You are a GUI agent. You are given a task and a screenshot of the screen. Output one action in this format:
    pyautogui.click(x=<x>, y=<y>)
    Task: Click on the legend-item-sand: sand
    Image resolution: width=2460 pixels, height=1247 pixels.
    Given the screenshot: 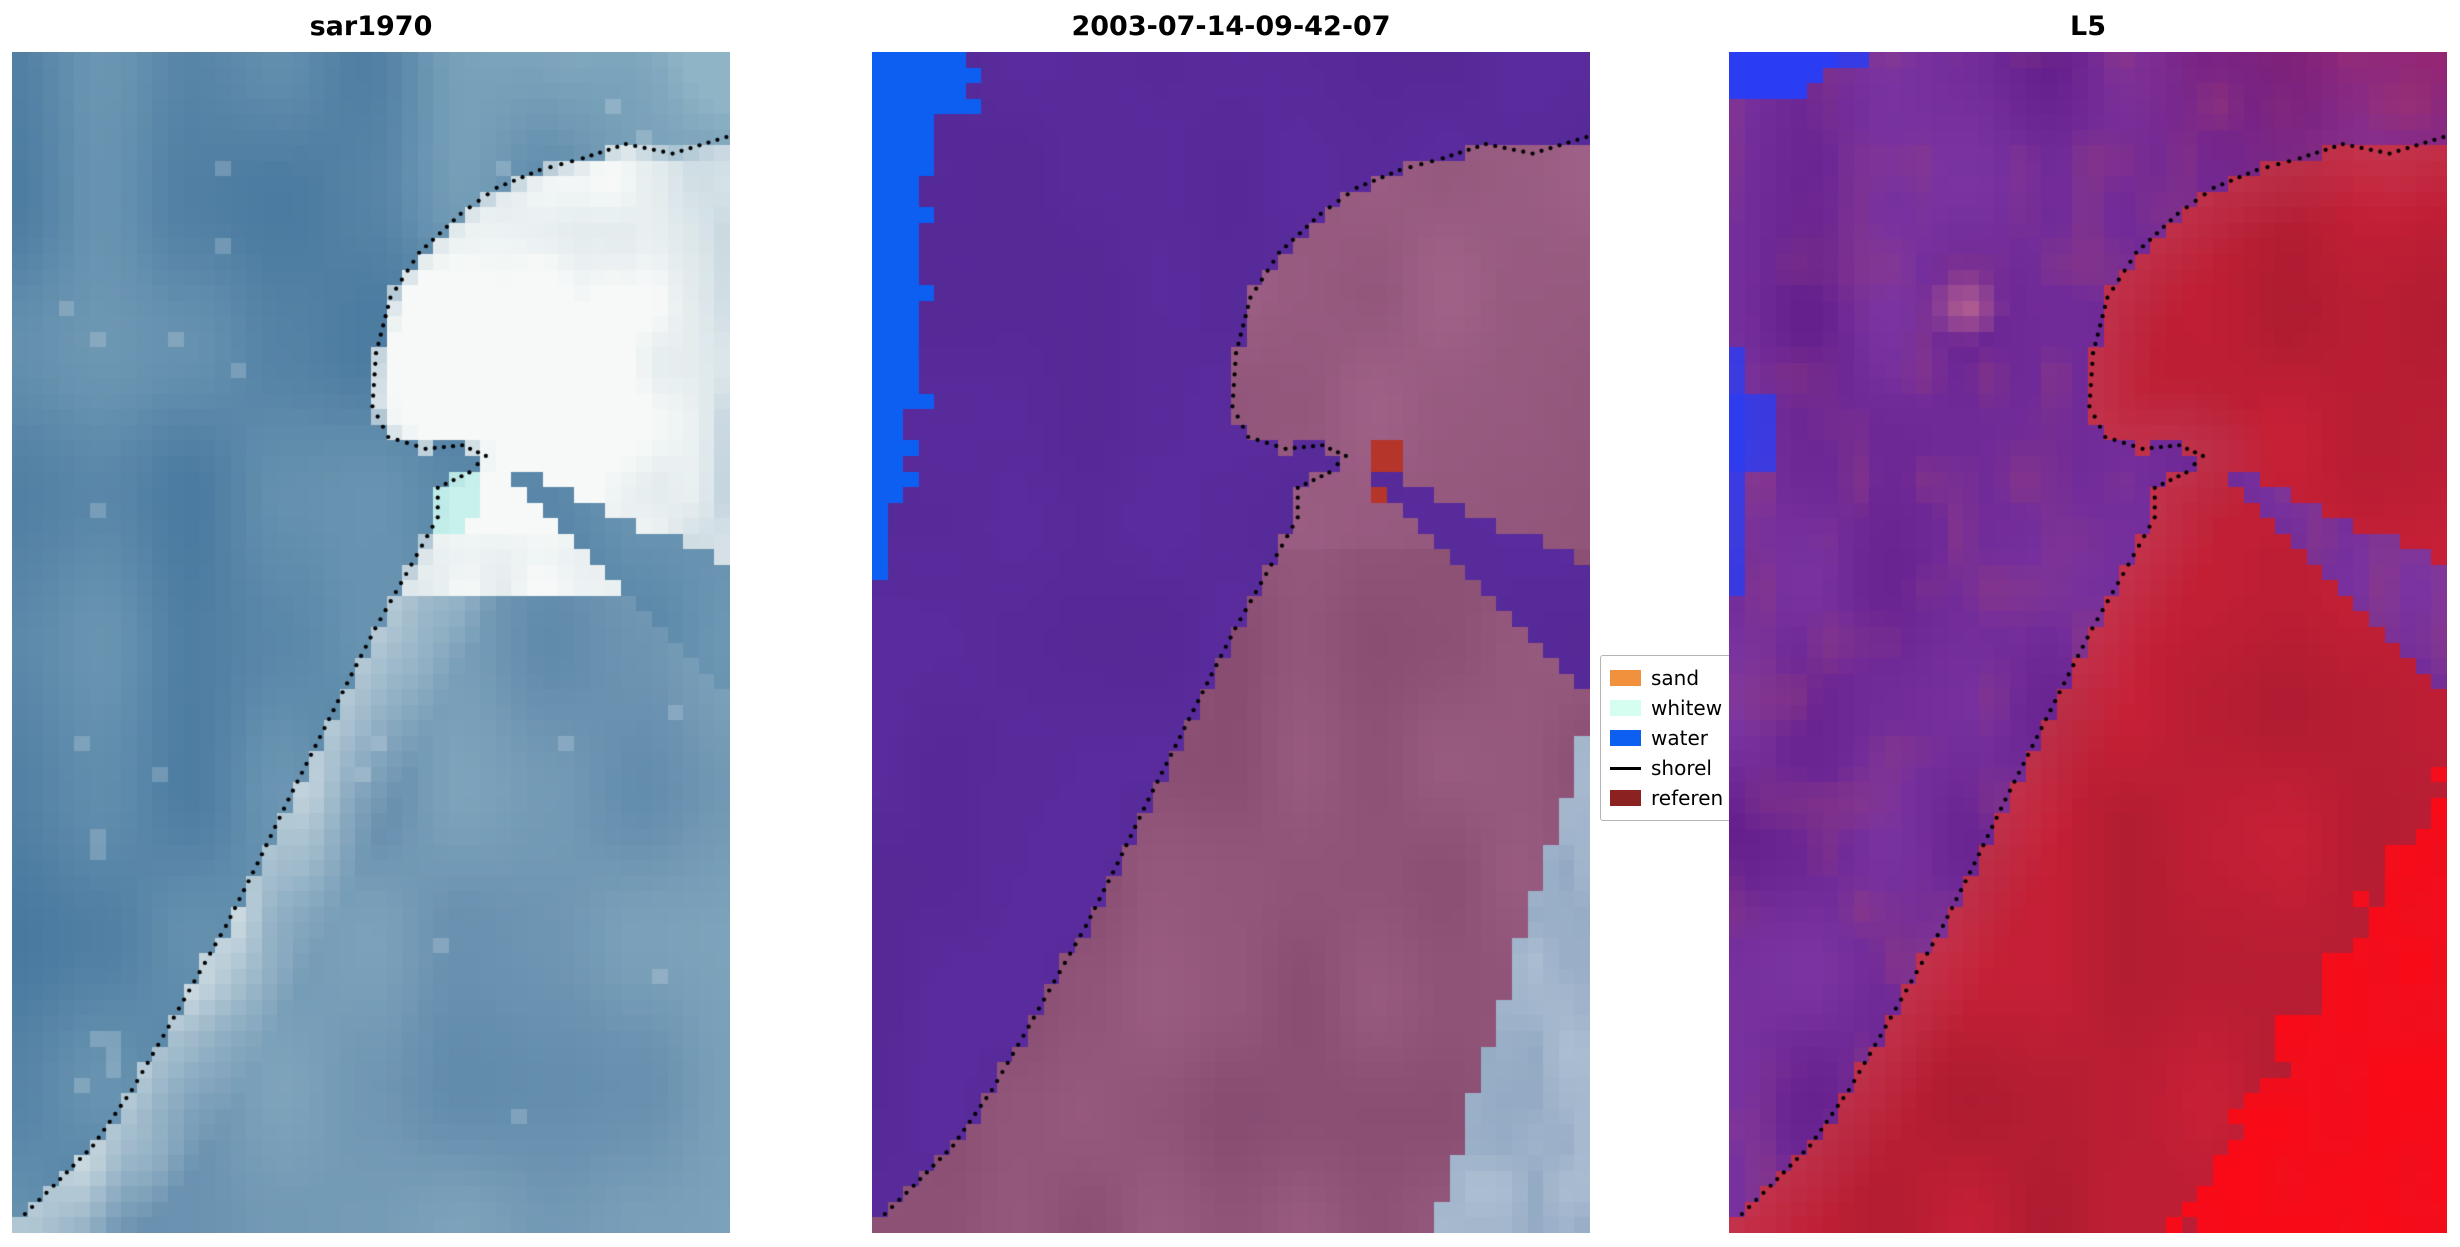 What is the action you would take?
    pyautogui.click(x=1666, y=678)
    